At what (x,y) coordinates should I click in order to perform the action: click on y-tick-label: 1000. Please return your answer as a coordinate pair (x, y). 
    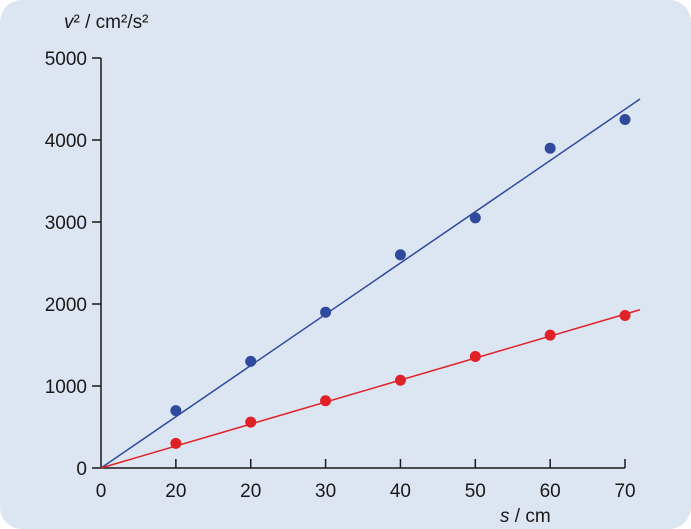
    Looking at the image, I should click on (66, 387).